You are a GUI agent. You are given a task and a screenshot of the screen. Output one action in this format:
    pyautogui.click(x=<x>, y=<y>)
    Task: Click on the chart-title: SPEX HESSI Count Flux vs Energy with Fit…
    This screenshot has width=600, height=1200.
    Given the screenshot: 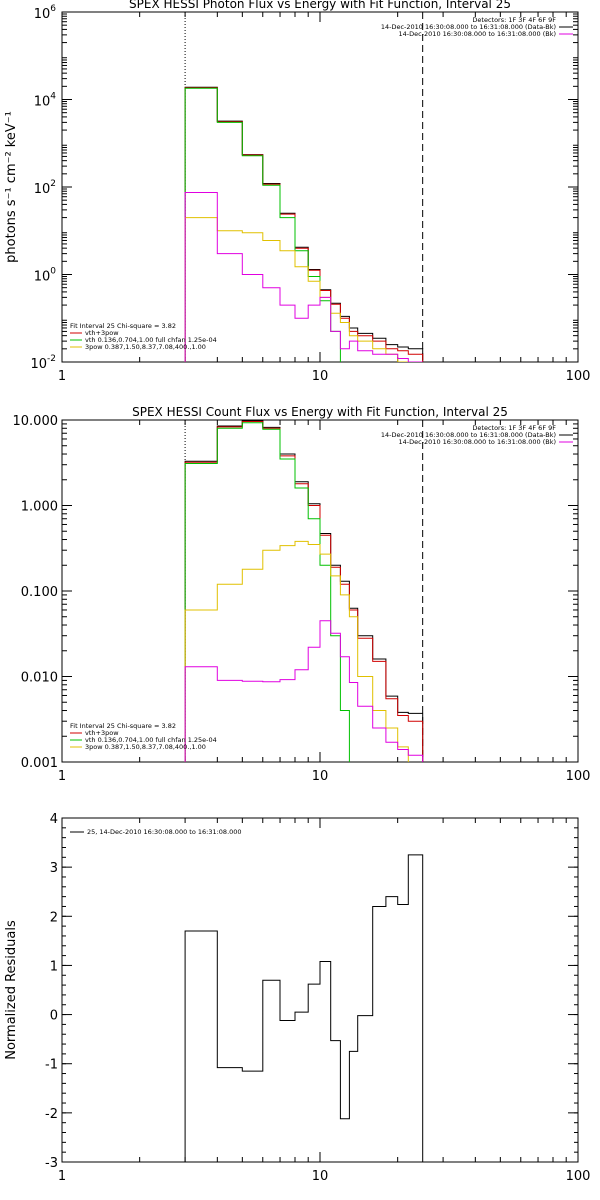 What is the action you would take?
    pyautogui.click(x=320, y=412)
    